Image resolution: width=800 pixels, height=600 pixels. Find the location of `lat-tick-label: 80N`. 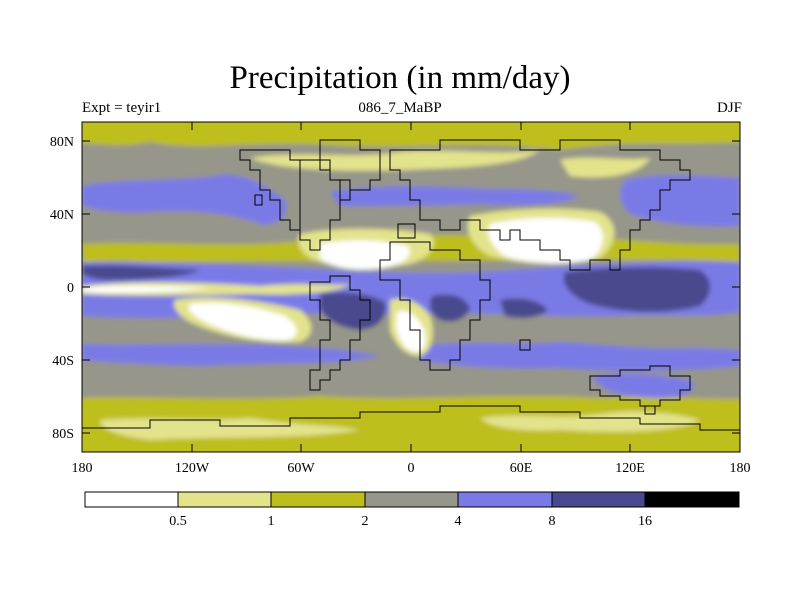

lat-tick-label: 80N is located at coordinates (62, 142).